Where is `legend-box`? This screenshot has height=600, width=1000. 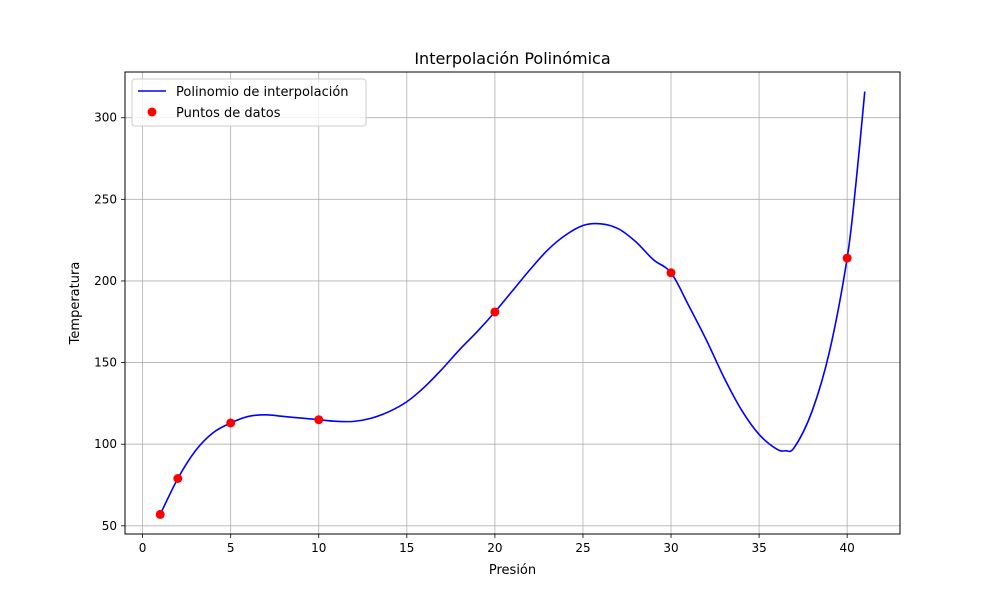
legend-box is located at coordinates (249, 102).